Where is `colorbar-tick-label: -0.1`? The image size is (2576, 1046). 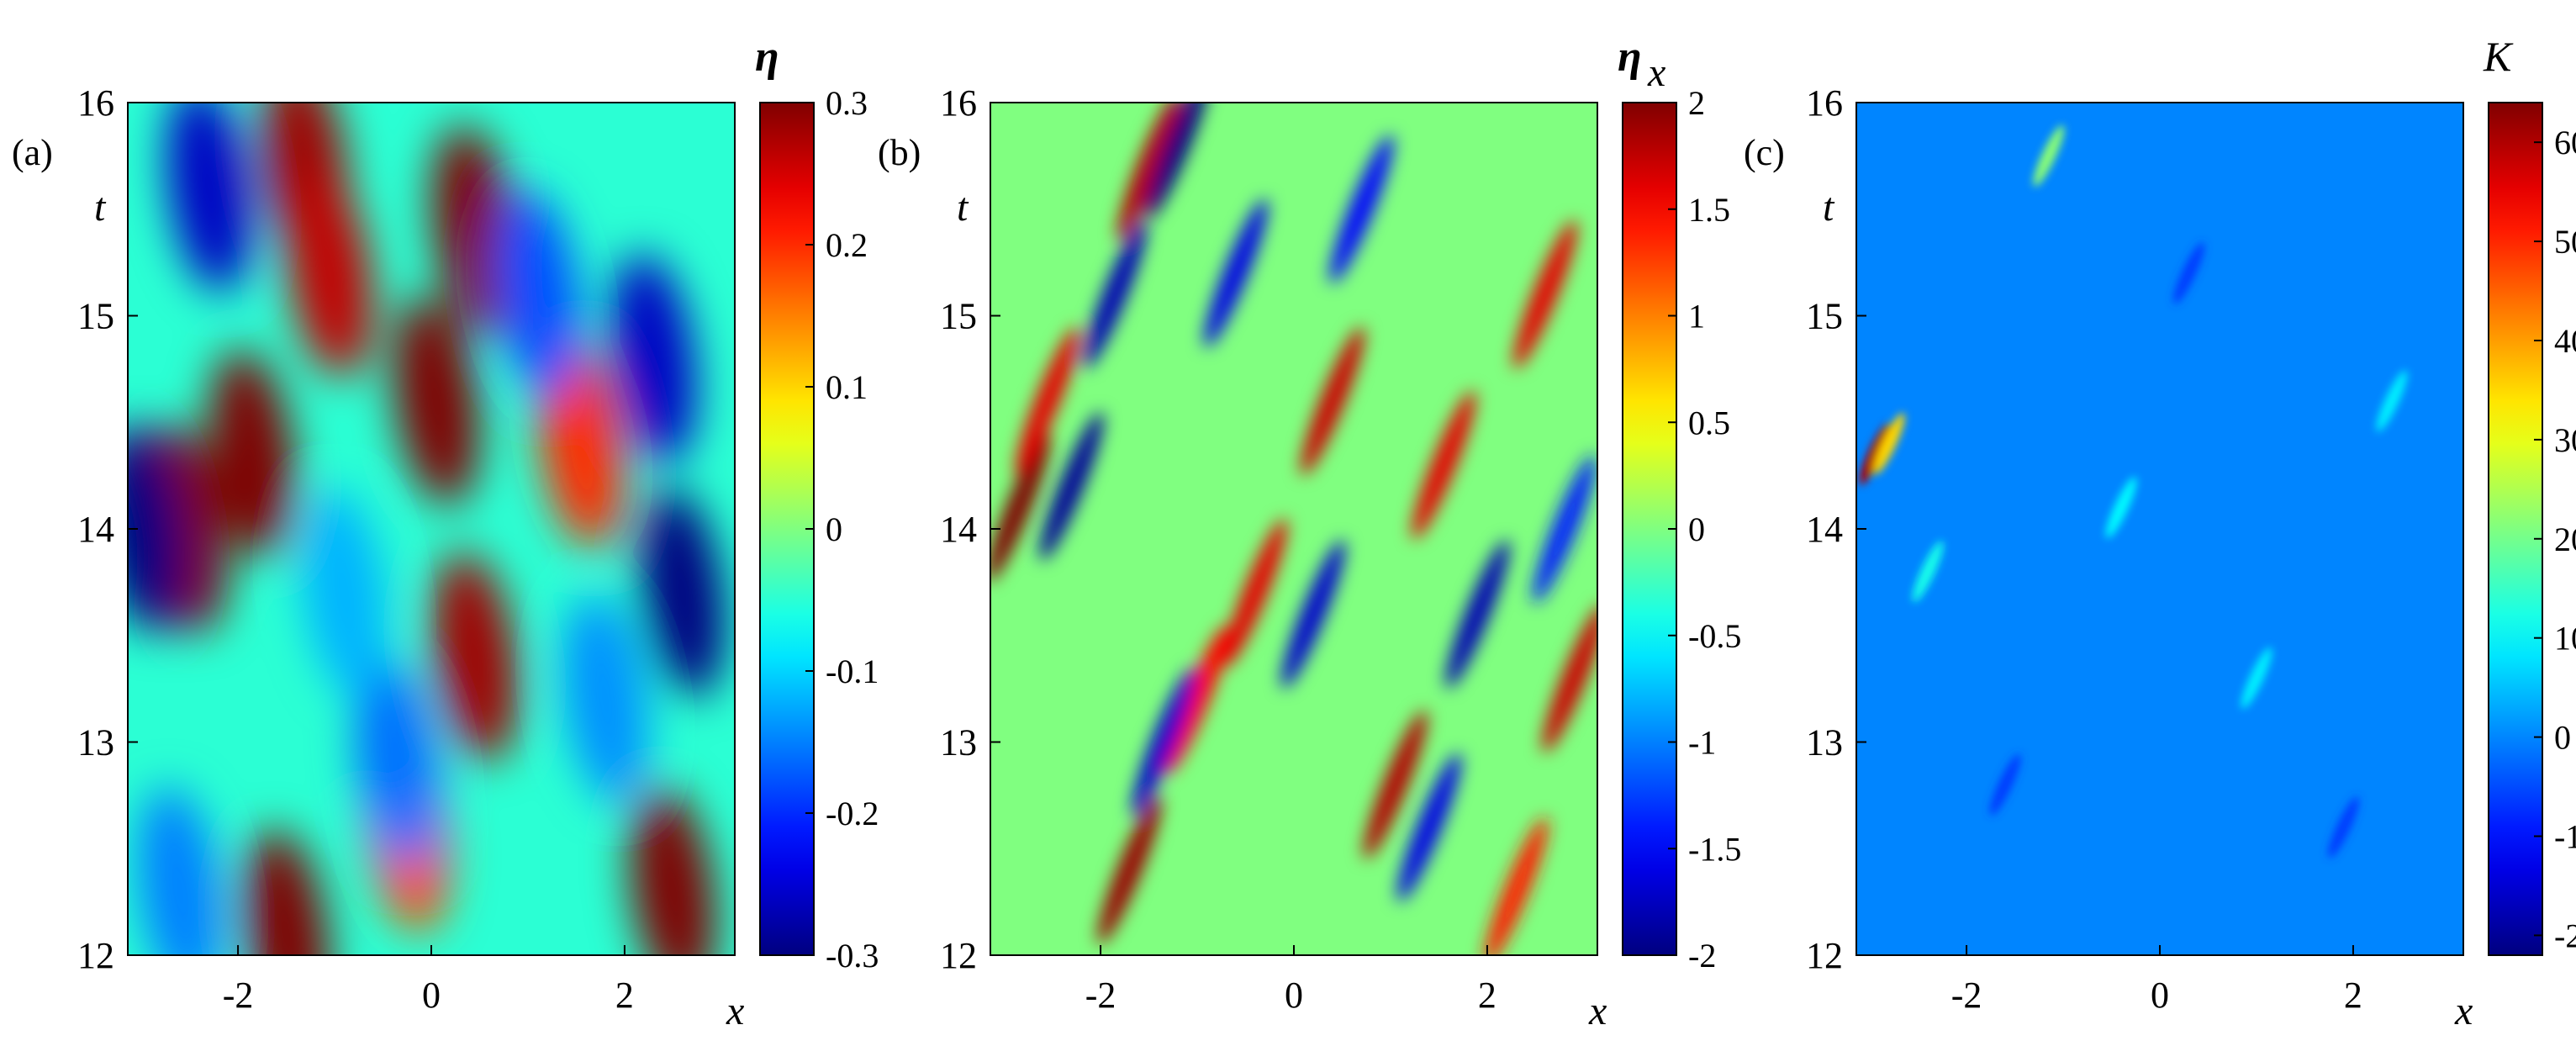 colorbar-tick-label: -0.1 is located at coordinates (852, 671).